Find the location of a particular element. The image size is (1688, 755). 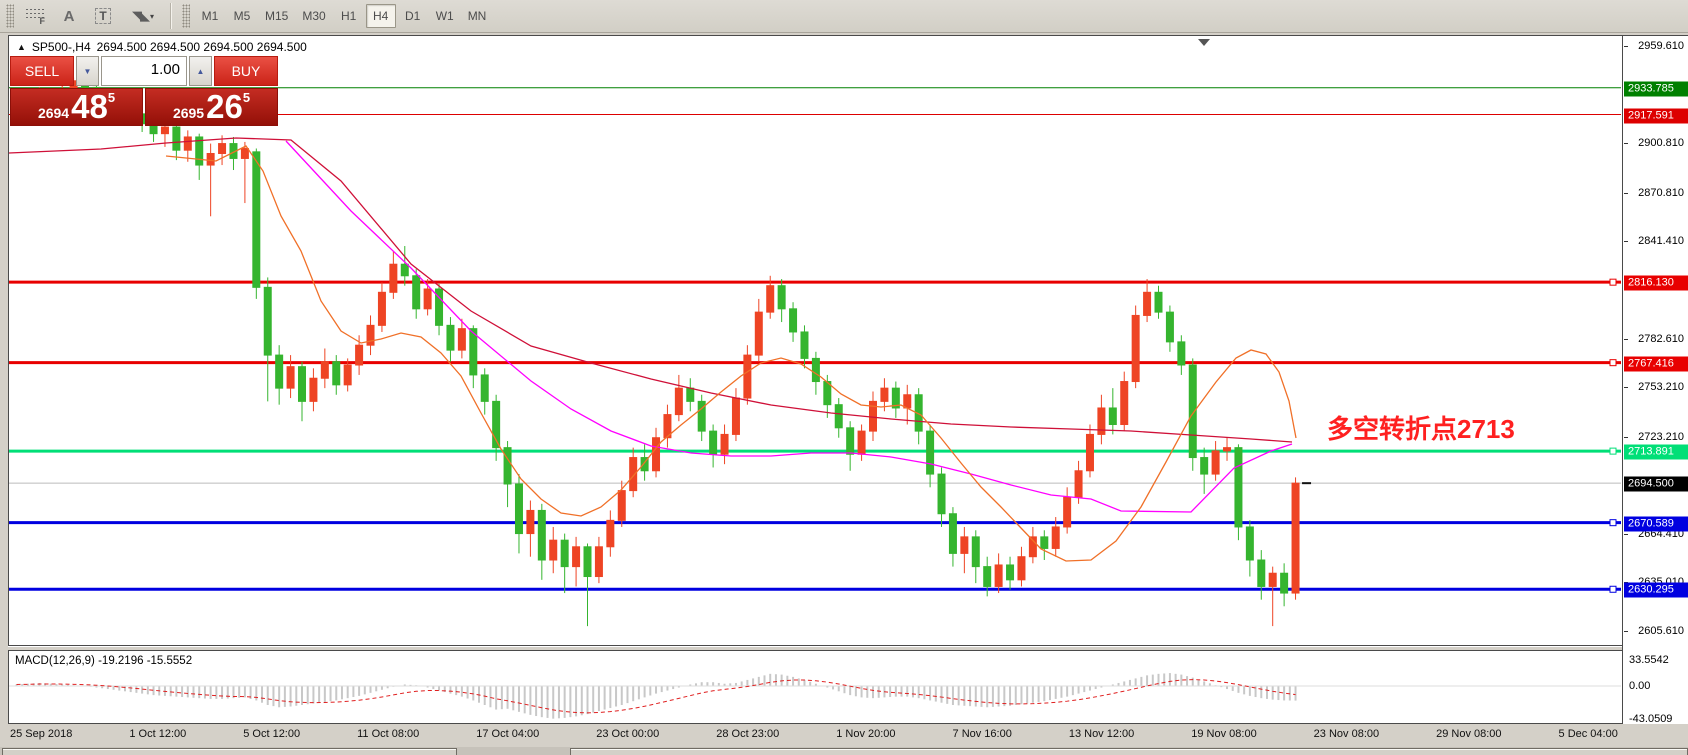

text-tool-button: T is located at coordinates (103, 16).